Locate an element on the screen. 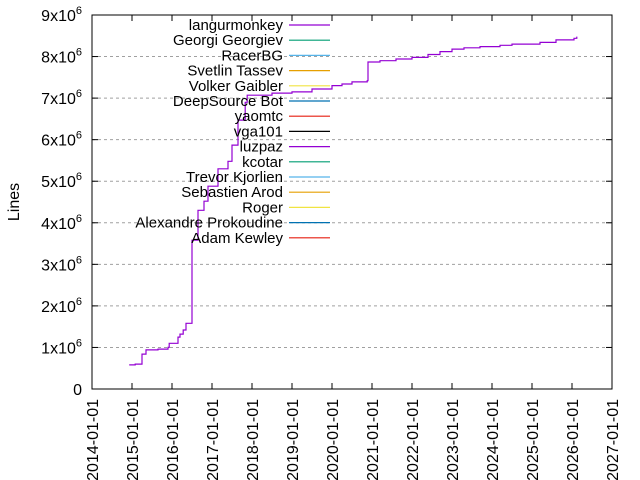  y-tick-label: 5x10⁶ is located at coordinates (61, 181).